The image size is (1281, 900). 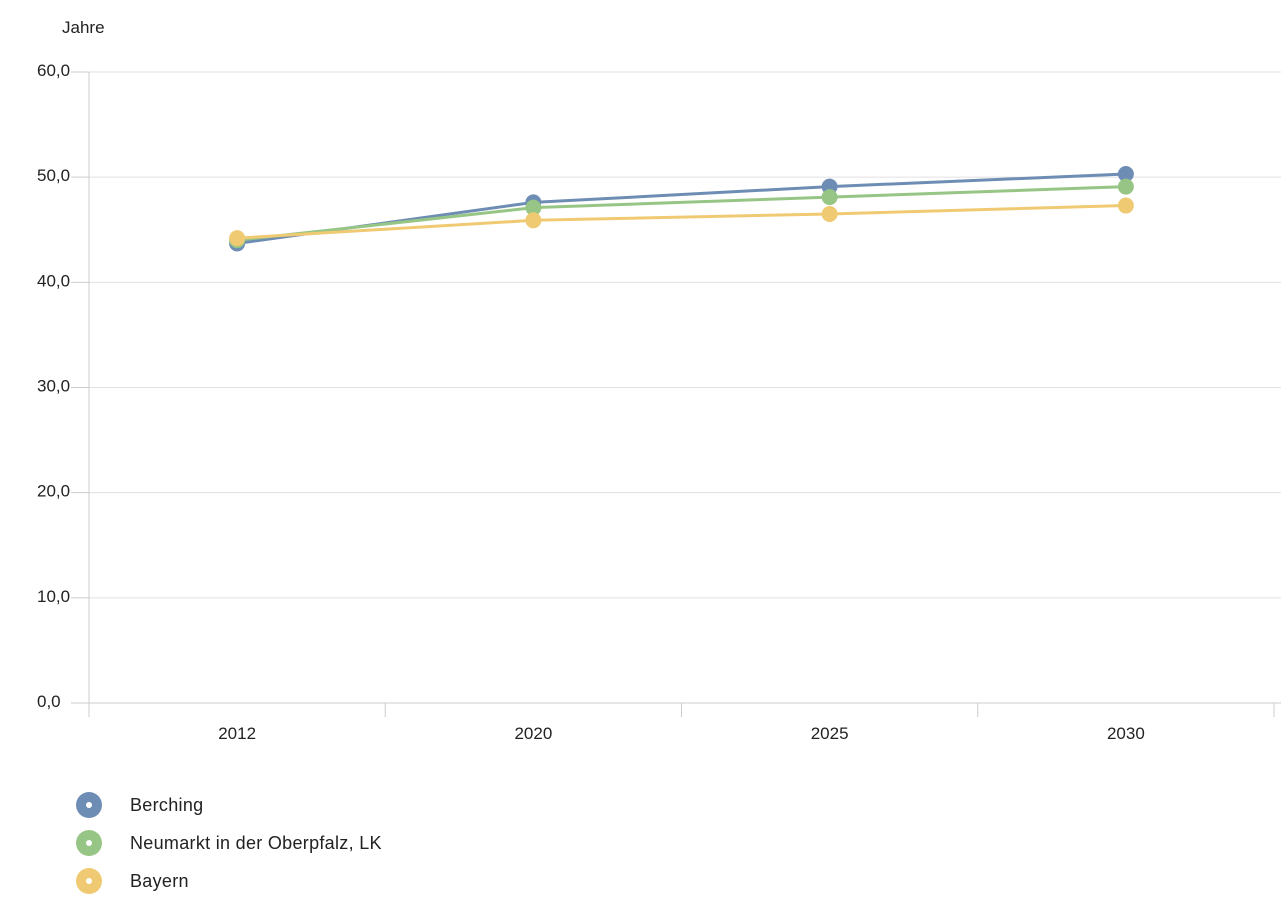 I want to click on x-tick-label: 2030, so click(x=1126, y=733).